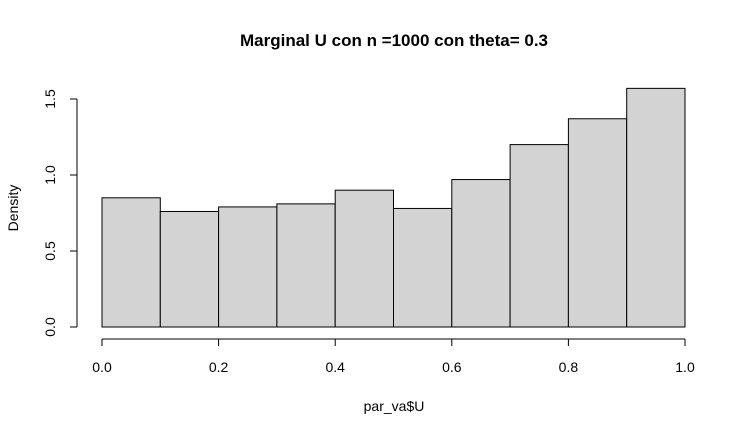  I want to click on x-tick-label-1: 0.2, so click(219, 367).